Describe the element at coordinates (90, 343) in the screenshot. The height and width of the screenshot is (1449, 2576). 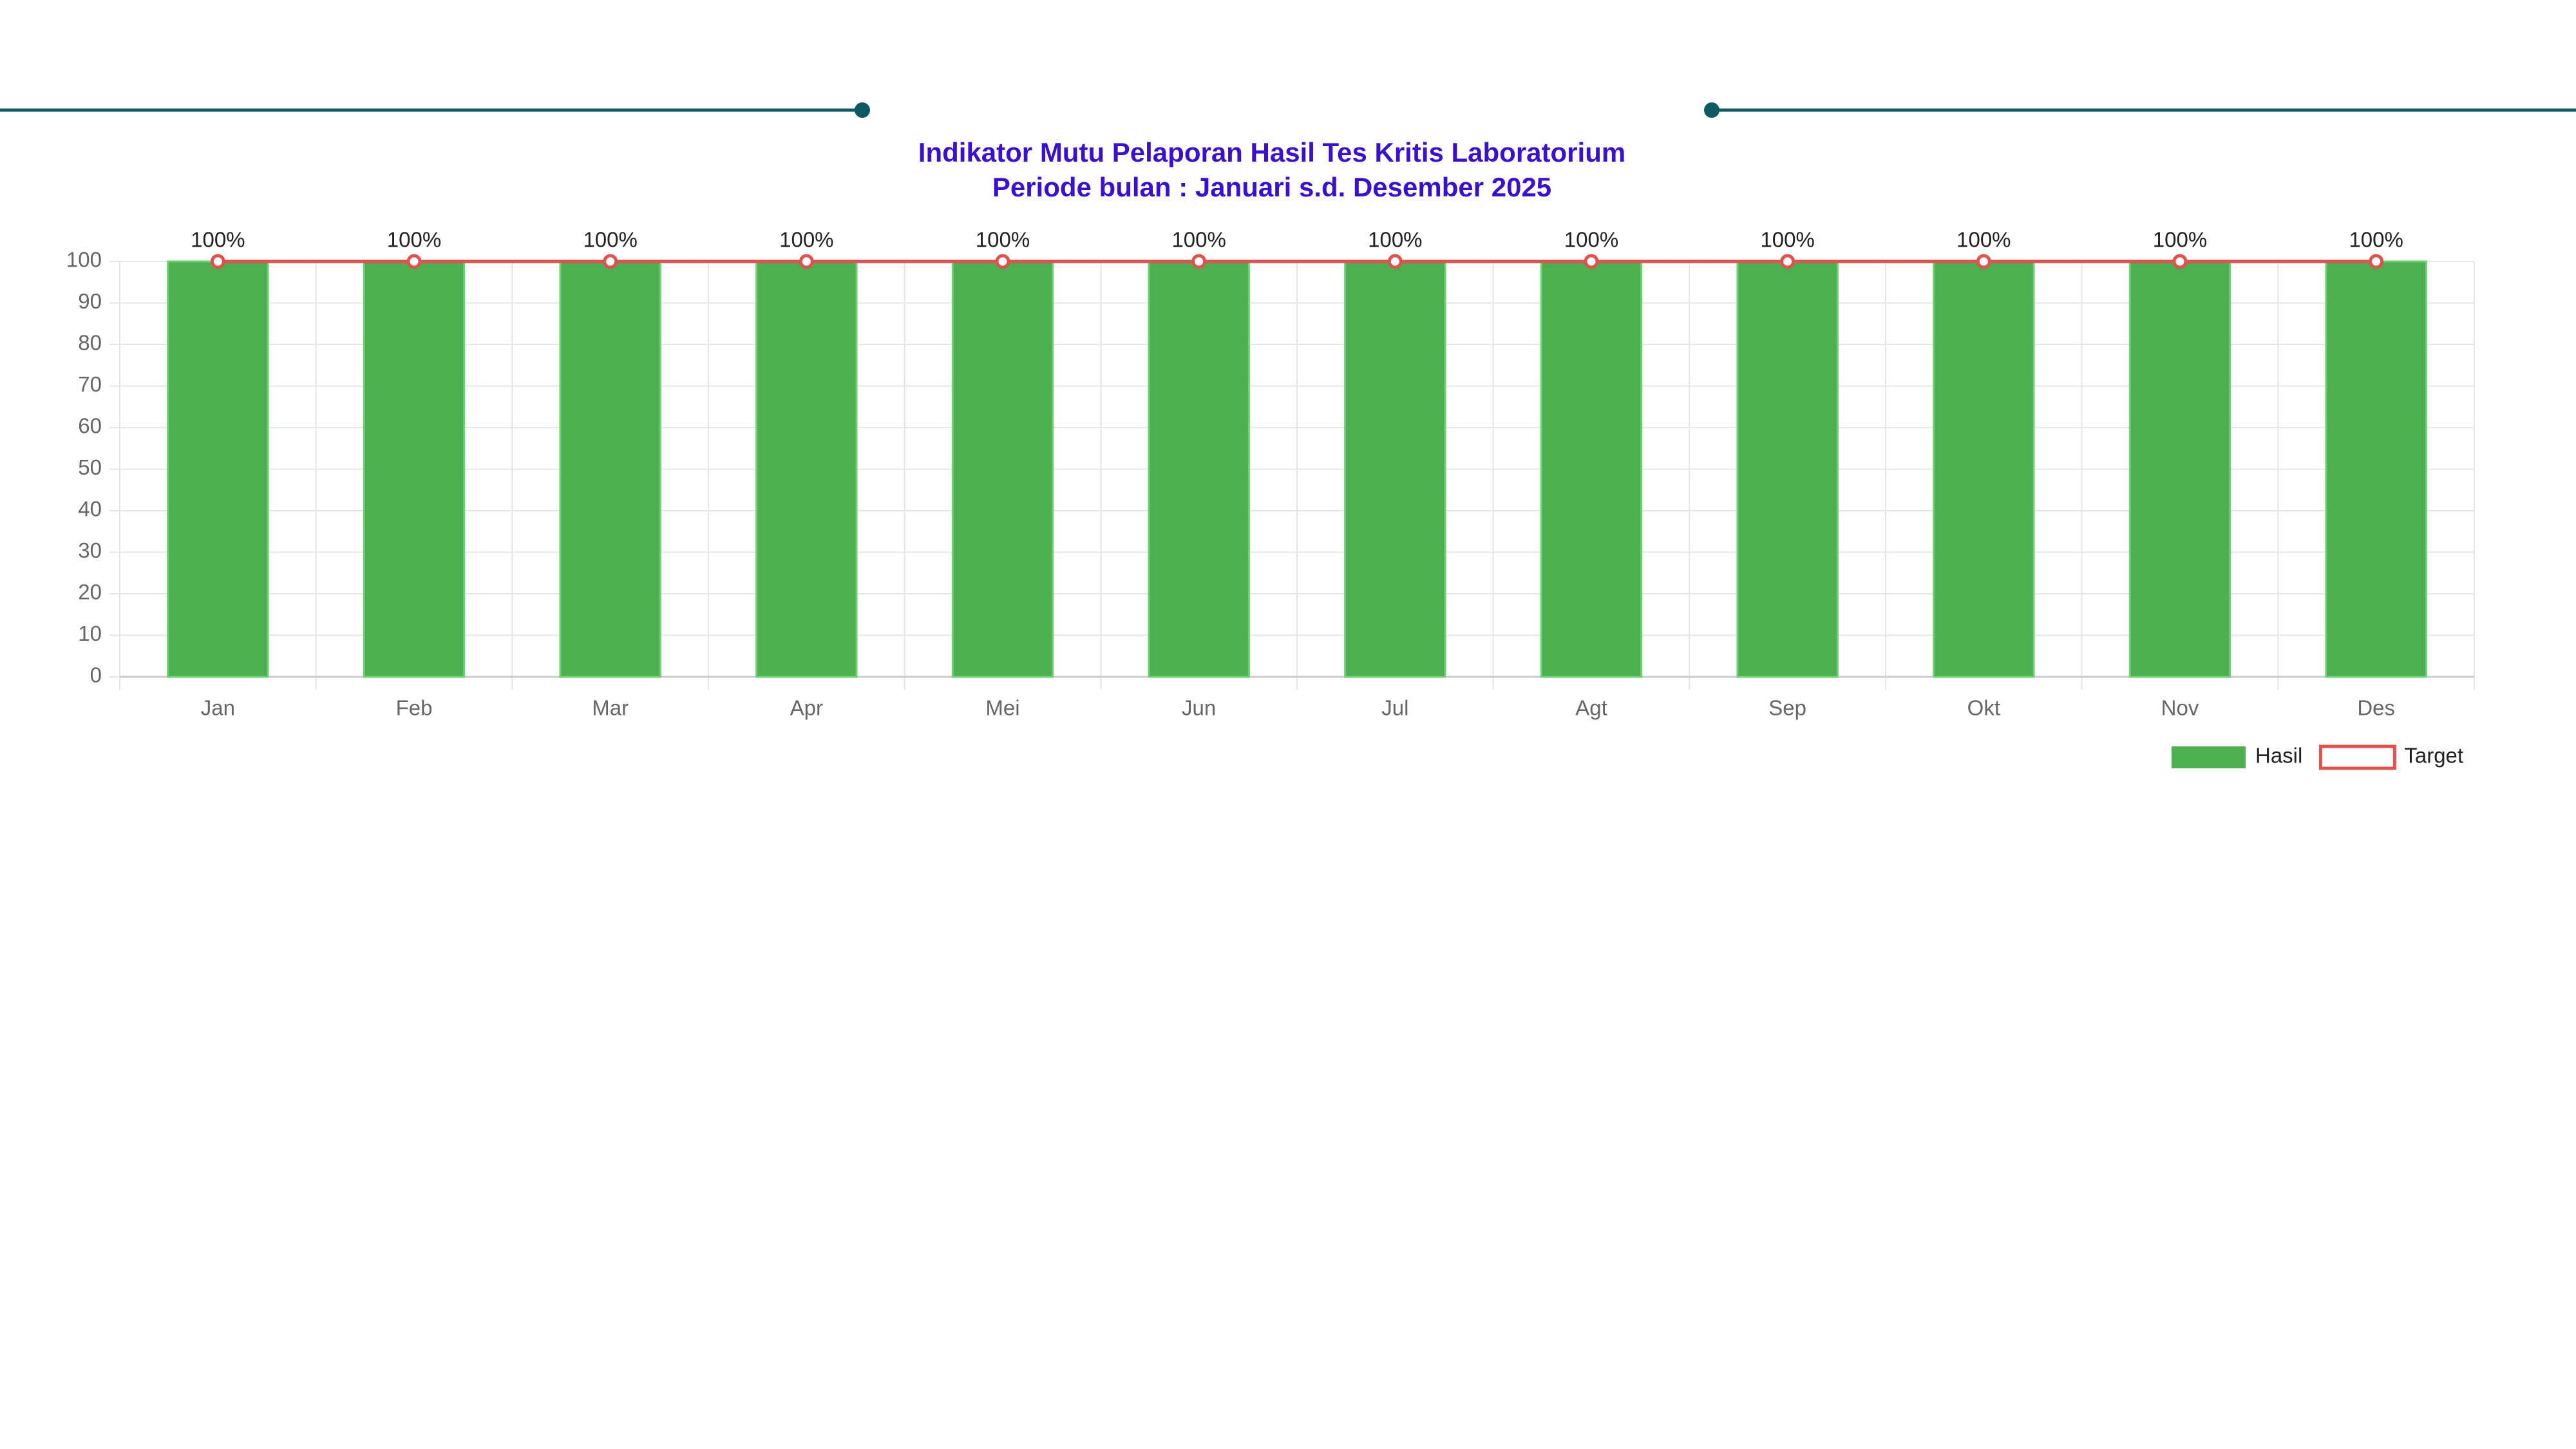
I see `y-tick-label: 80` at that location.